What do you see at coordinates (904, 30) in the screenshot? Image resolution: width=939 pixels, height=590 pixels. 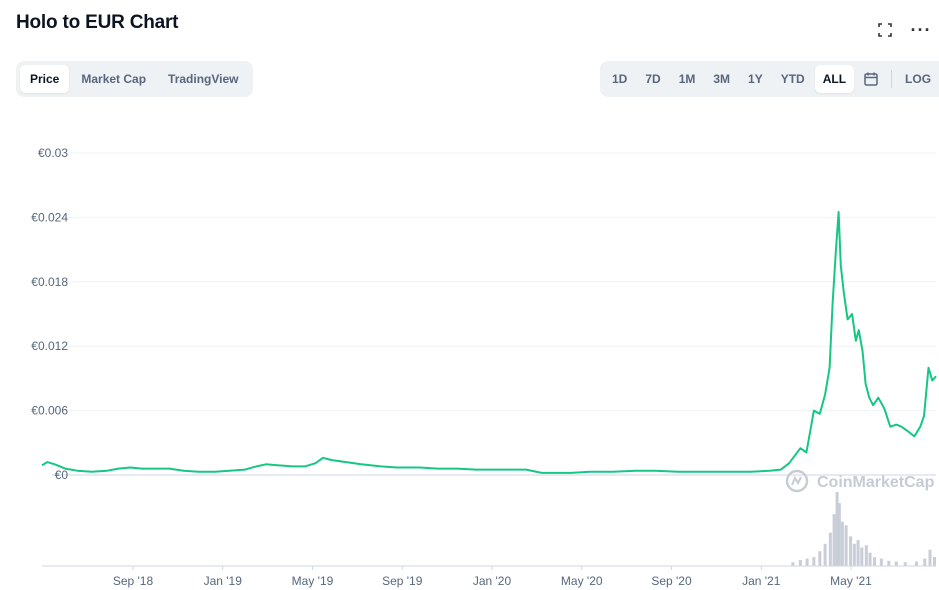 I see `chart-actions: ···` at bounding box center [904, 30].